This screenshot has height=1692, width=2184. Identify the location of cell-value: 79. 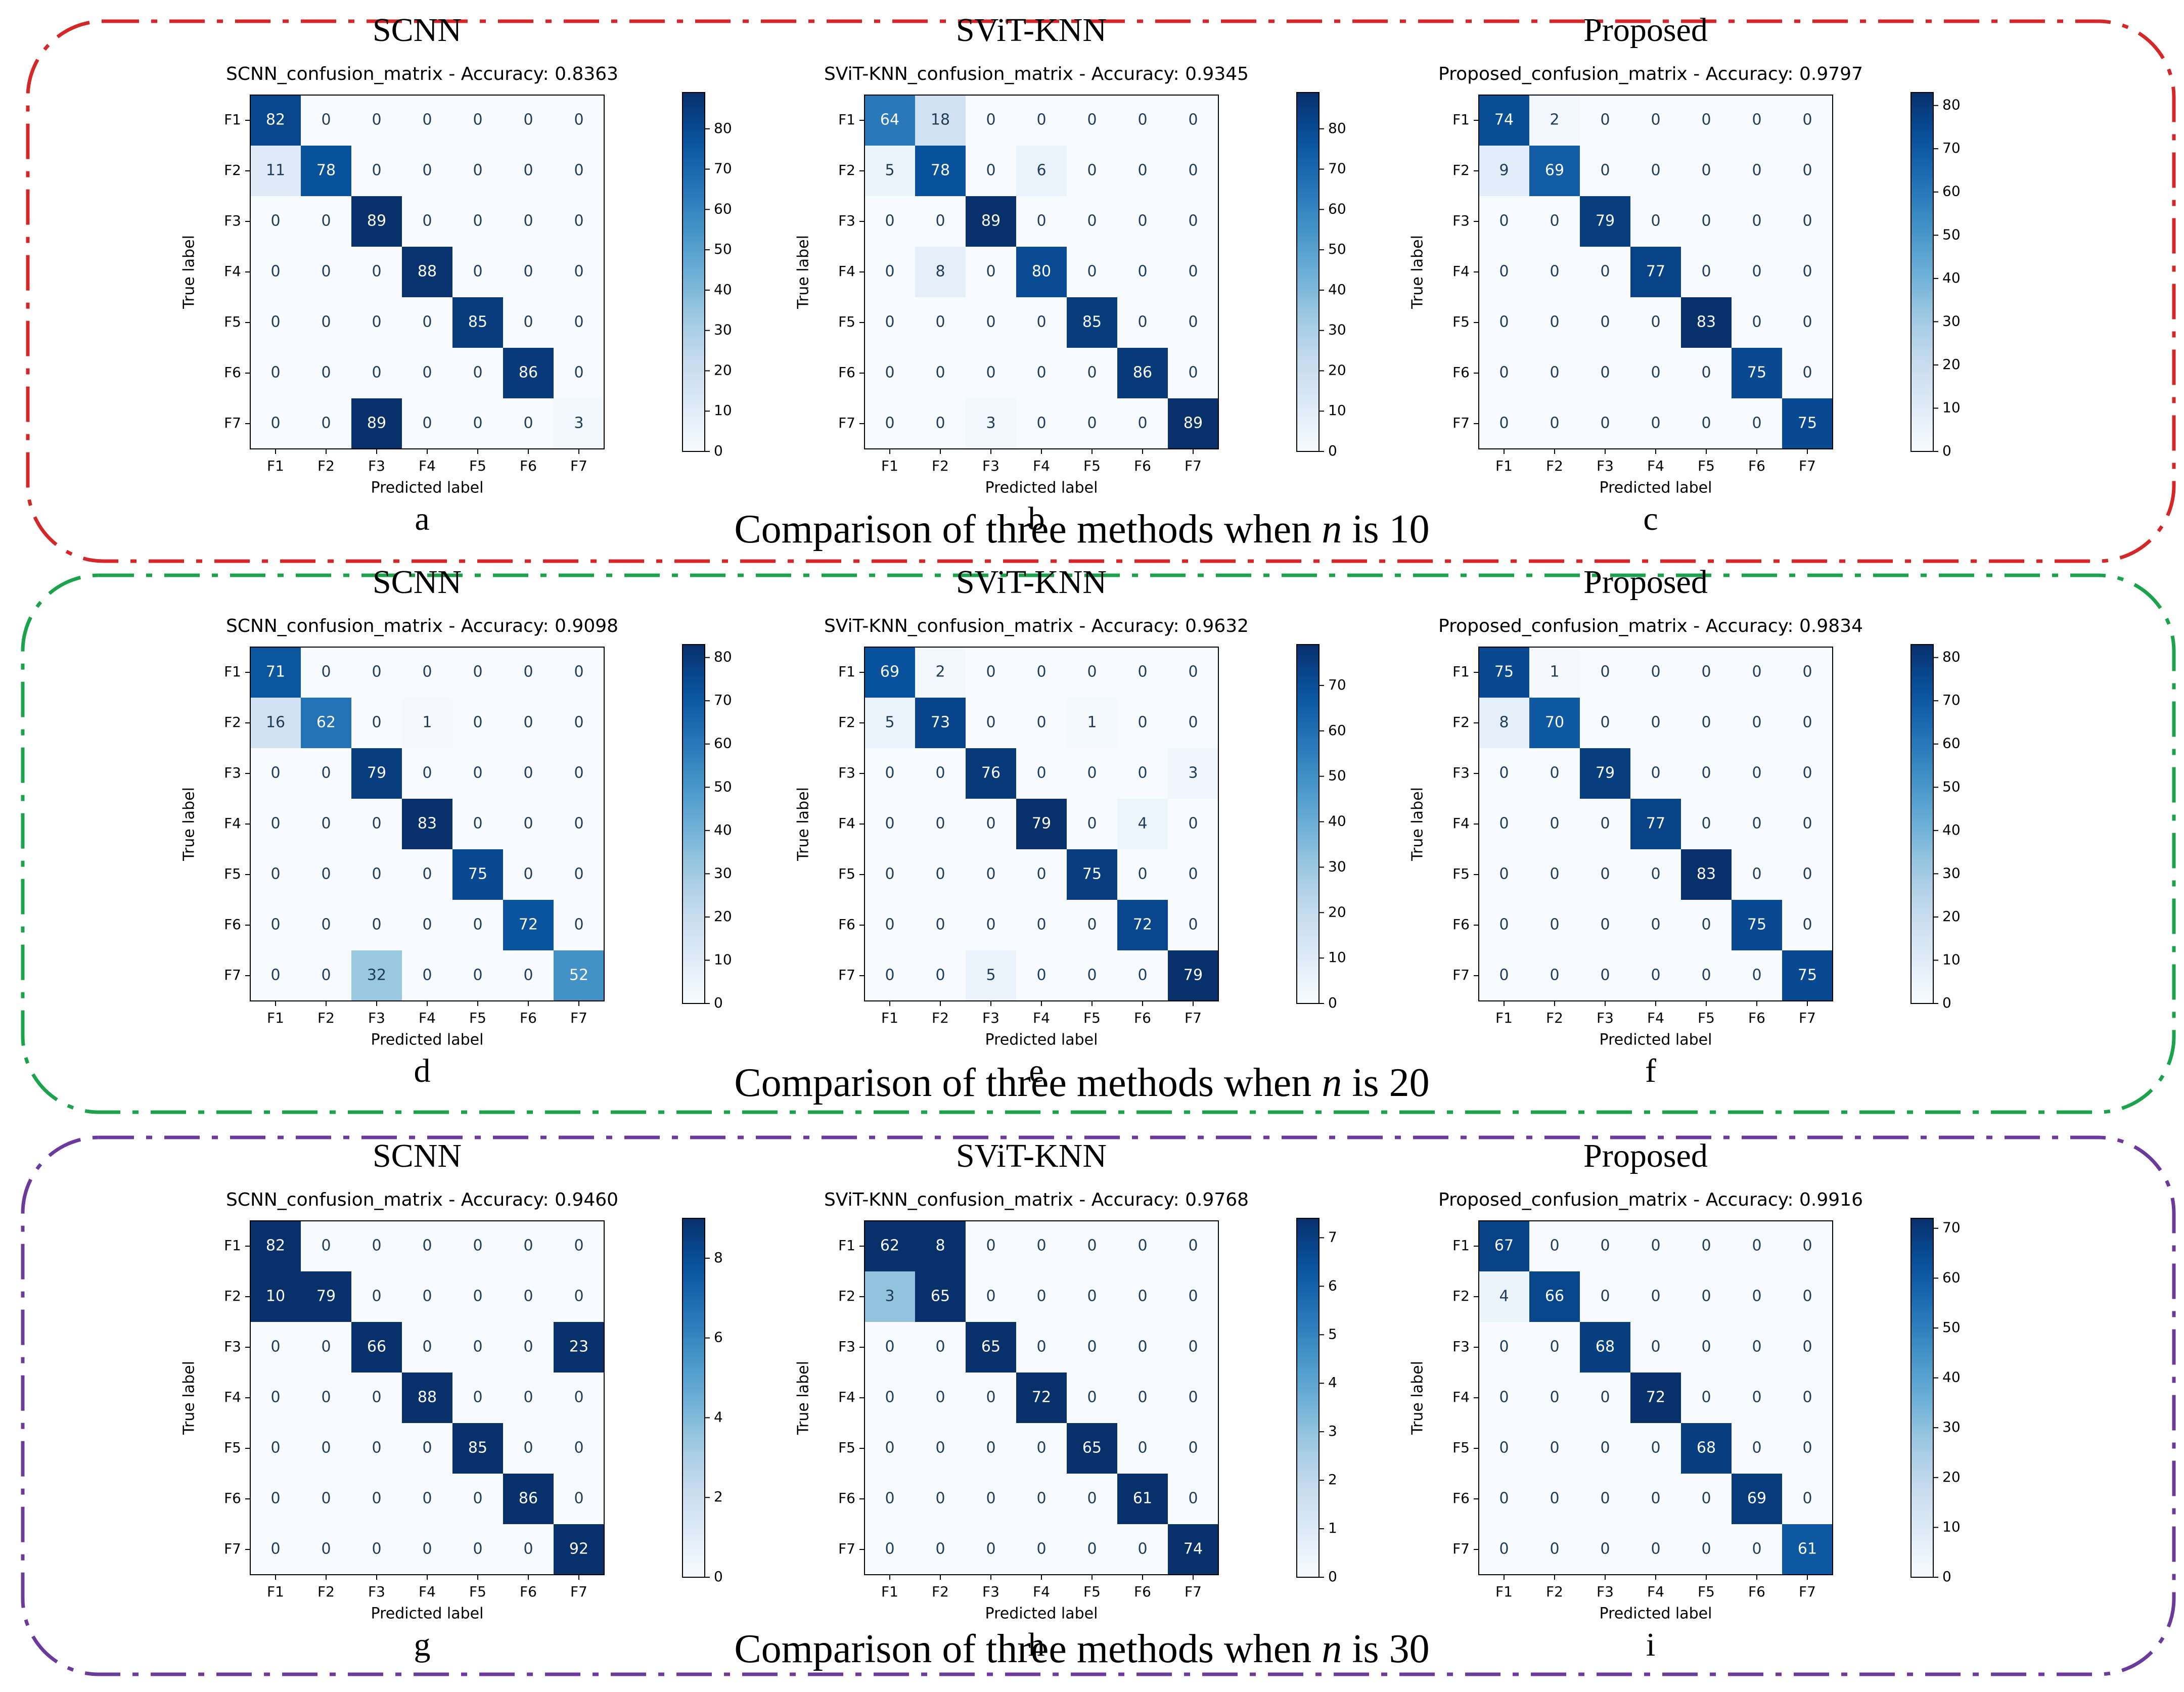
(1605, 773).